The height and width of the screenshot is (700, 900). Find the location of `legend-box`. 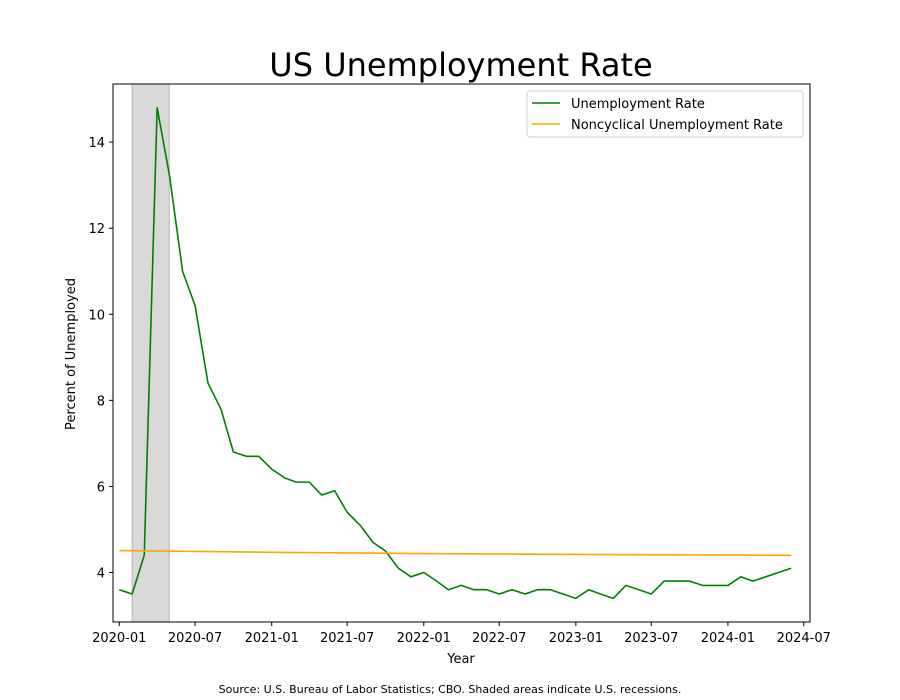

legend-box is located at coordinates (665, 114).